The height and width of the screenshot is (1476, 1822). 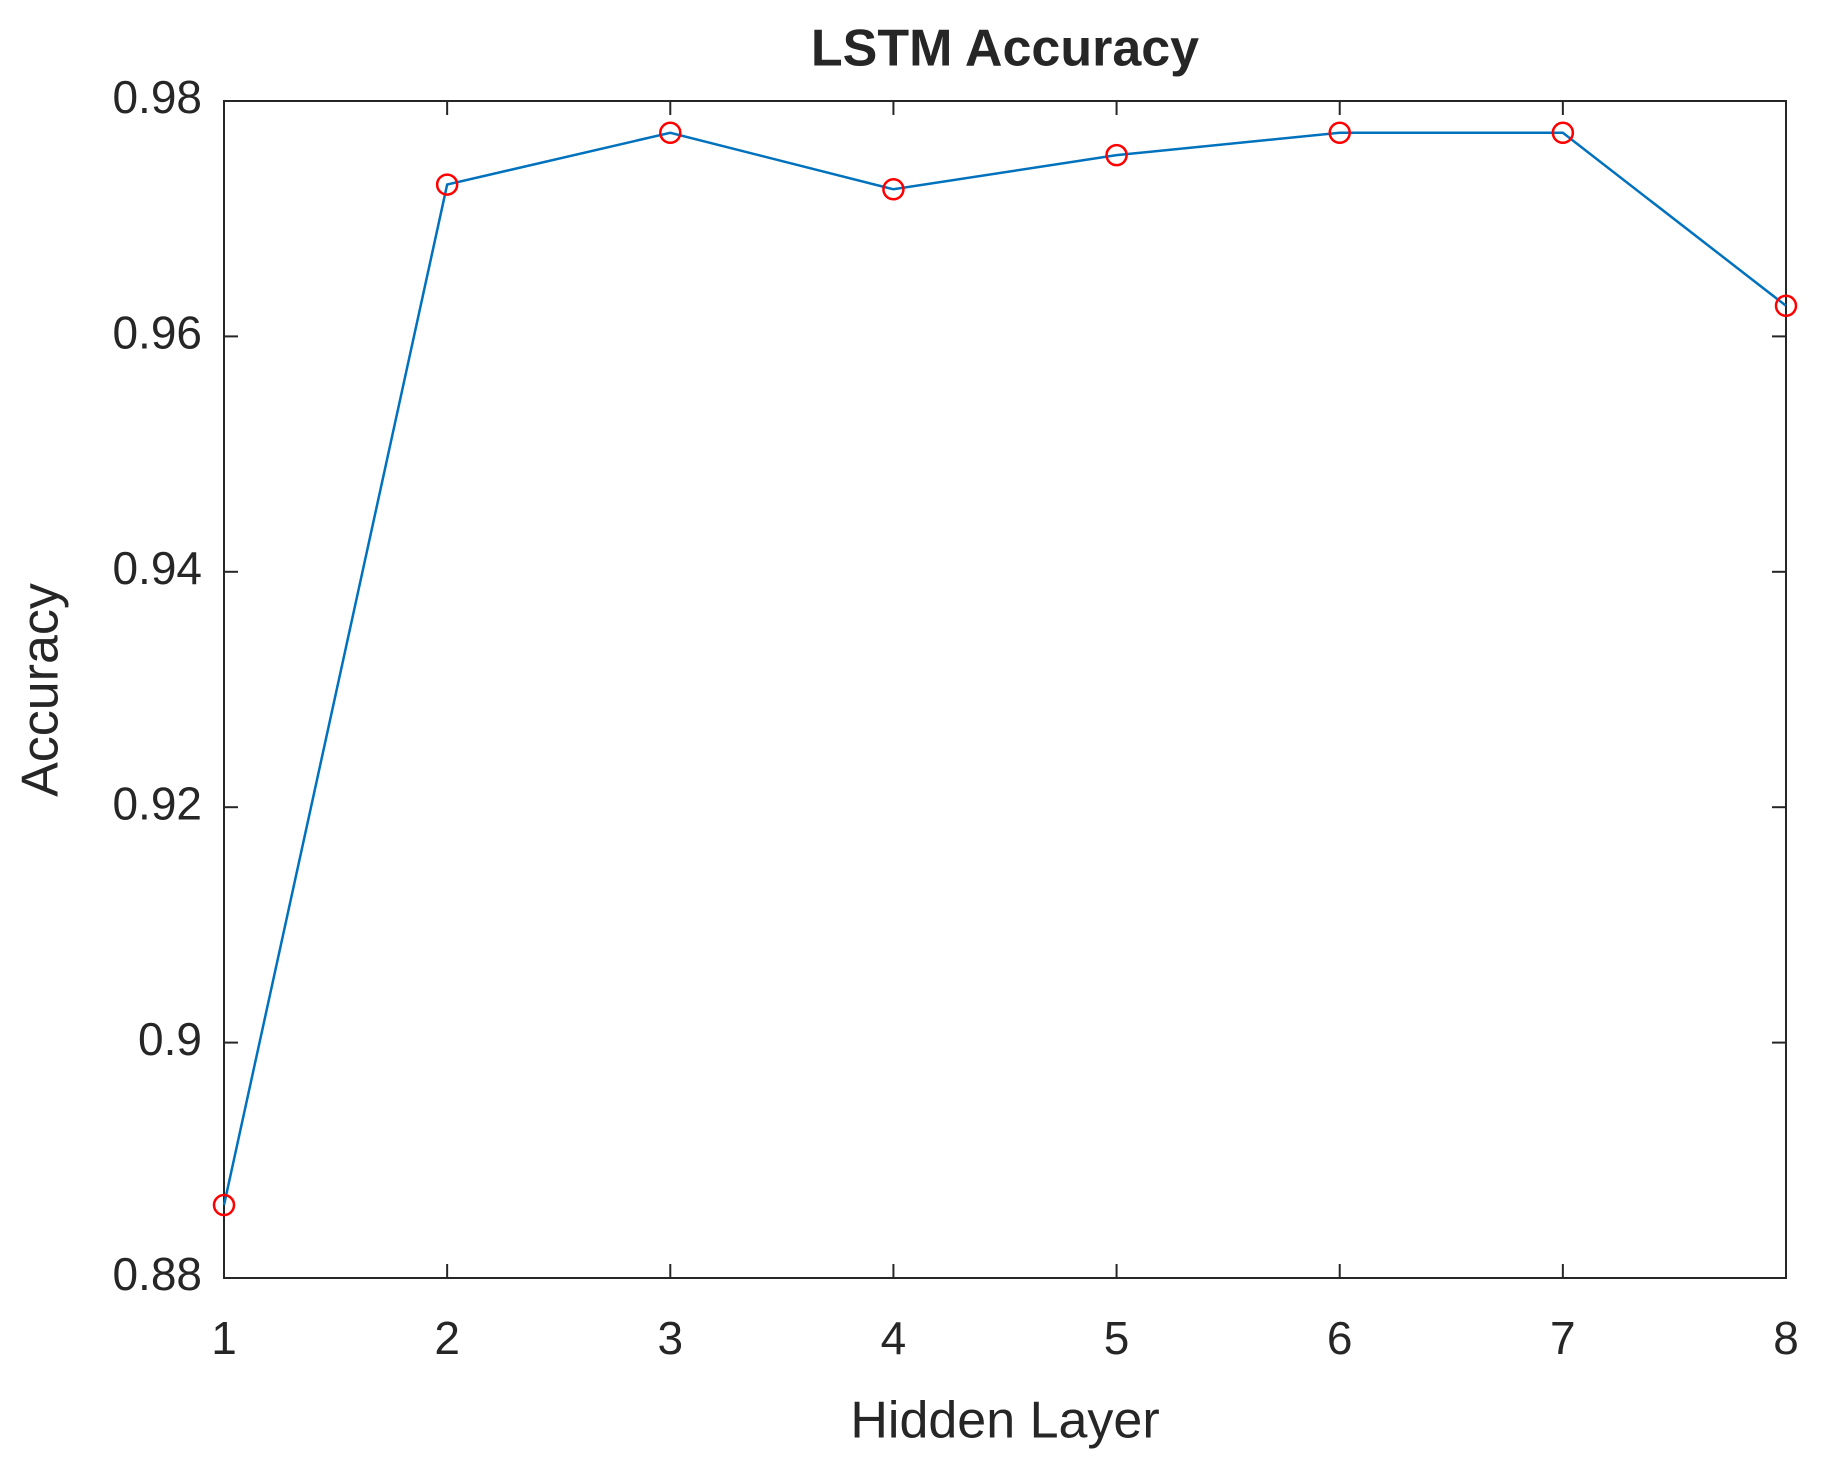 What do you see at coordinates (447, 1338) in the screenshot?
I see `x-tick-label: 2` at bounding box center [447, 1338].